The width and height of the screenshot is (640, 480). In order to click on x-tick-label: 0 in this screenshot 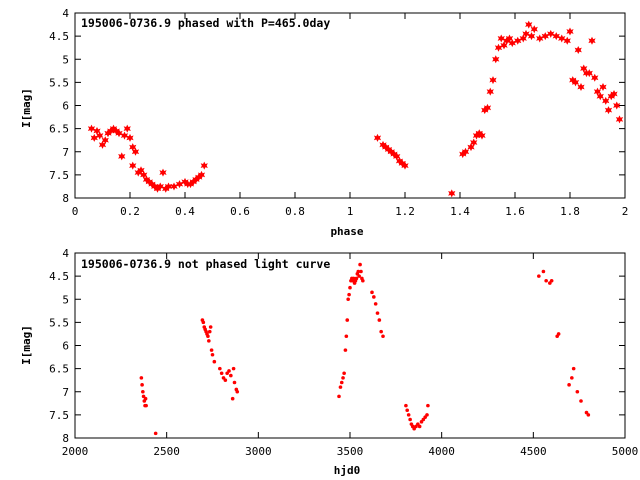, I will do `click(75, 211)`.